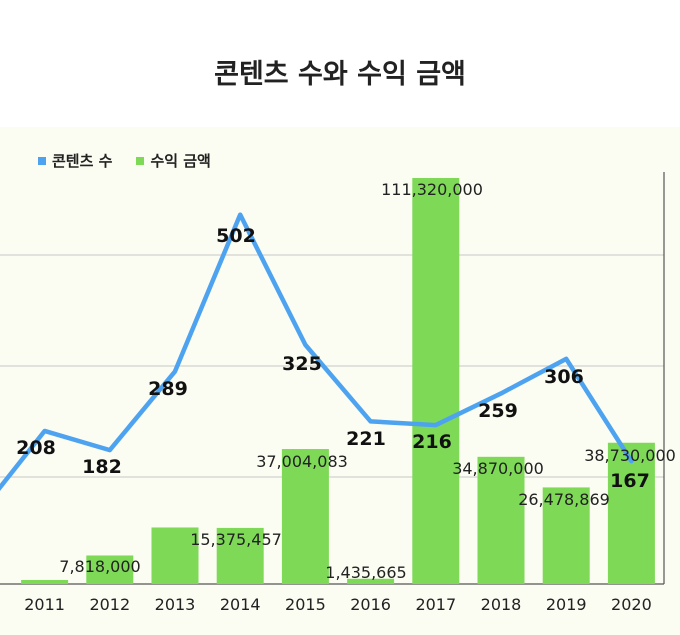  What do you see at coordinates (566, 604) in the screenshot?
I see `x-tick-2019: 2019` at bounding box center [566, 604].